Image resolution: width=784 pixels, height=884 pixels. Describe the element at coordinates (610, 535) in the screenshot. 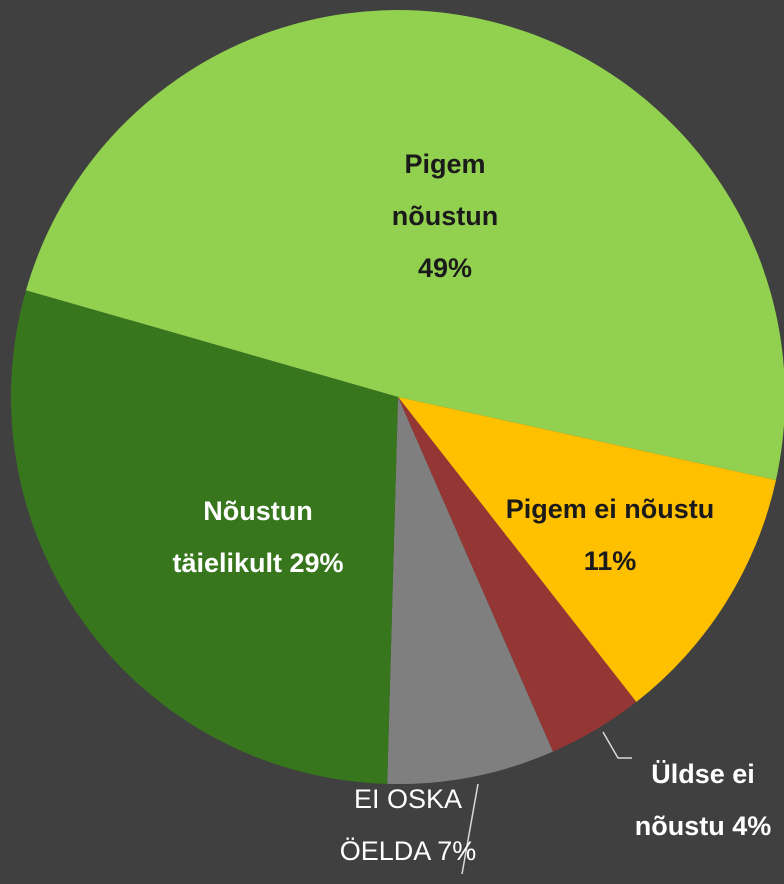

I see `slice-label: Pigem ei nõustu 11%` at that location.